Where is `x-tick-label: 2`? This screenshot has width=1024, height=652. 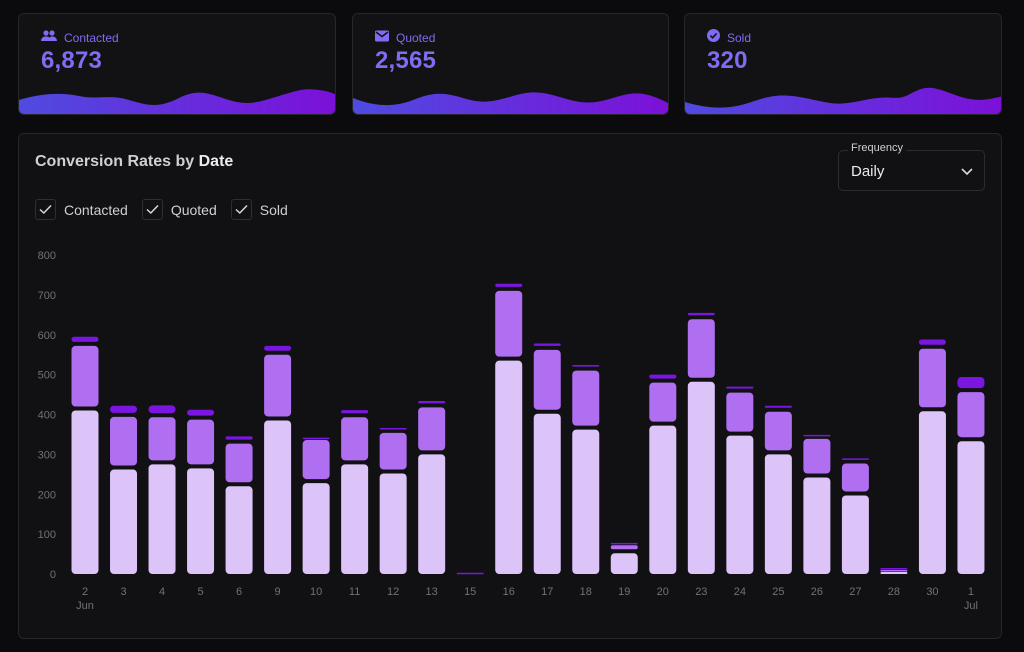 x-tick-label: 2 is located at coordinates (85, 592).